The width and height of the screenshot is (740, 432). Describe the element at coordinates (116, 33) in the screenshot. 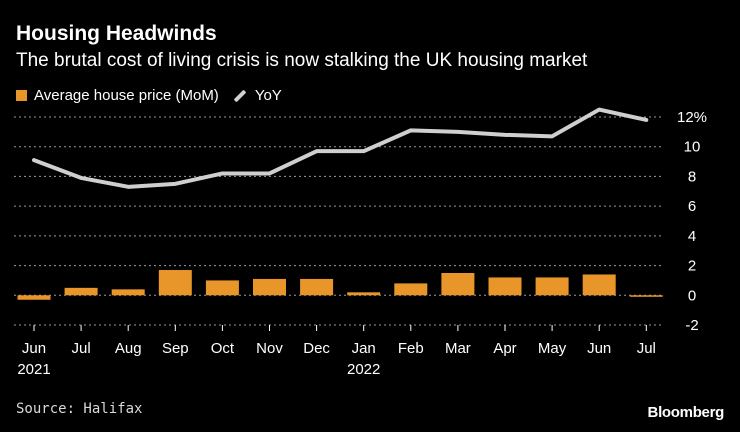

I see `chart-title: Housing Headwinds` at that location.